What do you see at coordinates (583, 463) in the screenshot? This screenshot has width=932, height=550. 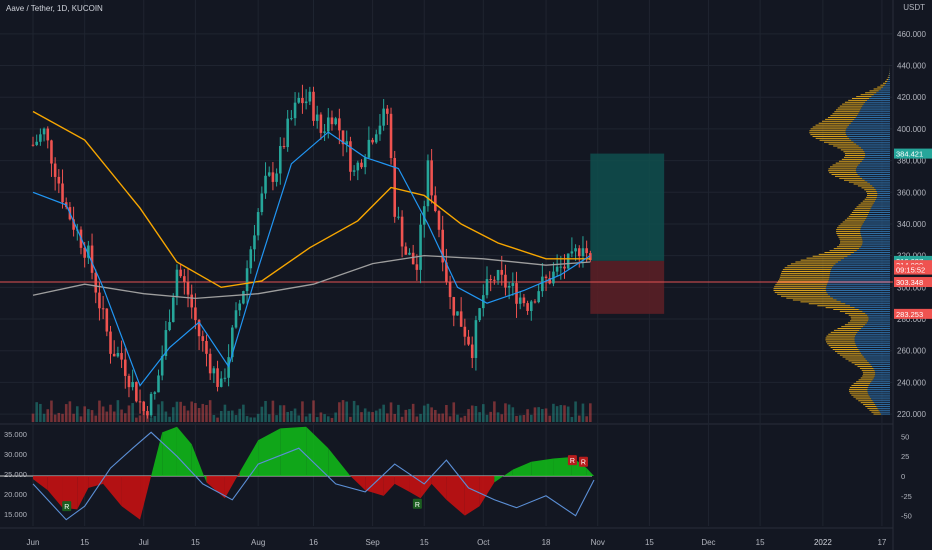 I see `signal-label: R` at bounding box center [583, 463].